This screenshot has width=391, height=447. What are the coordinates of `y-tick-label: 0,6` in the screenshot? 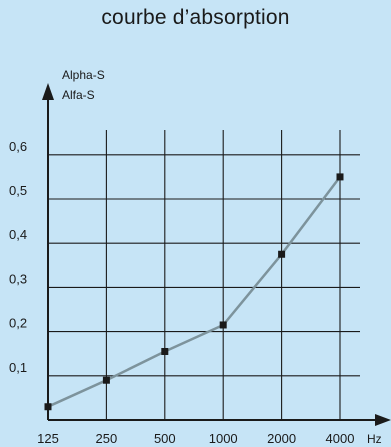 It's located at (18, 146).